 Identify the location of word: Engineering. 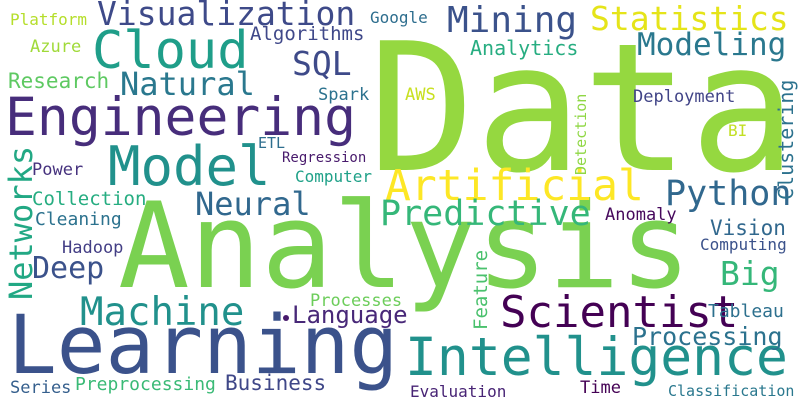
(180, 117).